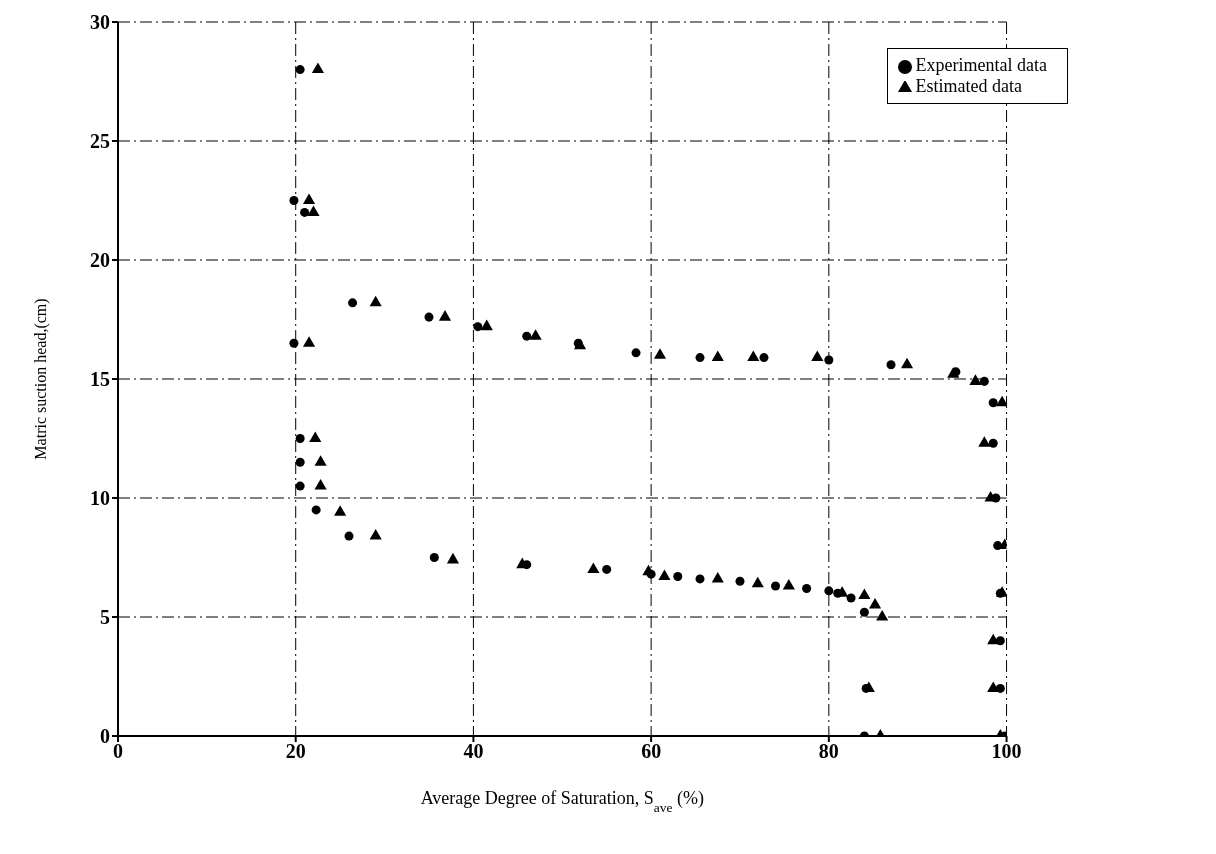 This screenshot has width=1216, height=854. What do you see at coordinates (105, 617) in the screenshot?
I see `y-tick-label: 5` at bounding box center [105, 617].